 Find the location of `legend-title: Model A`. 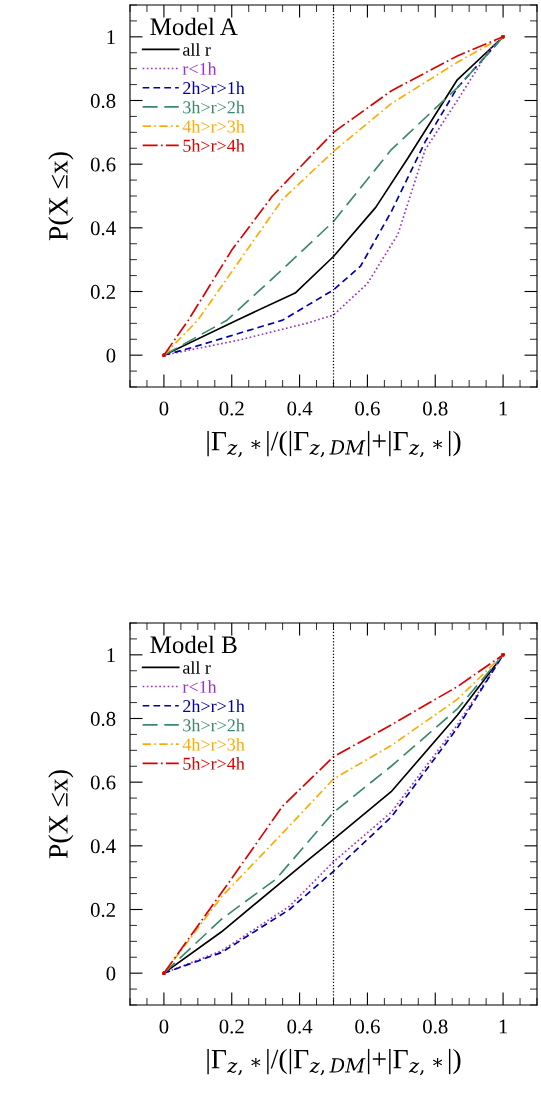

legend-title: Model A is located at coordinates (194, 26).